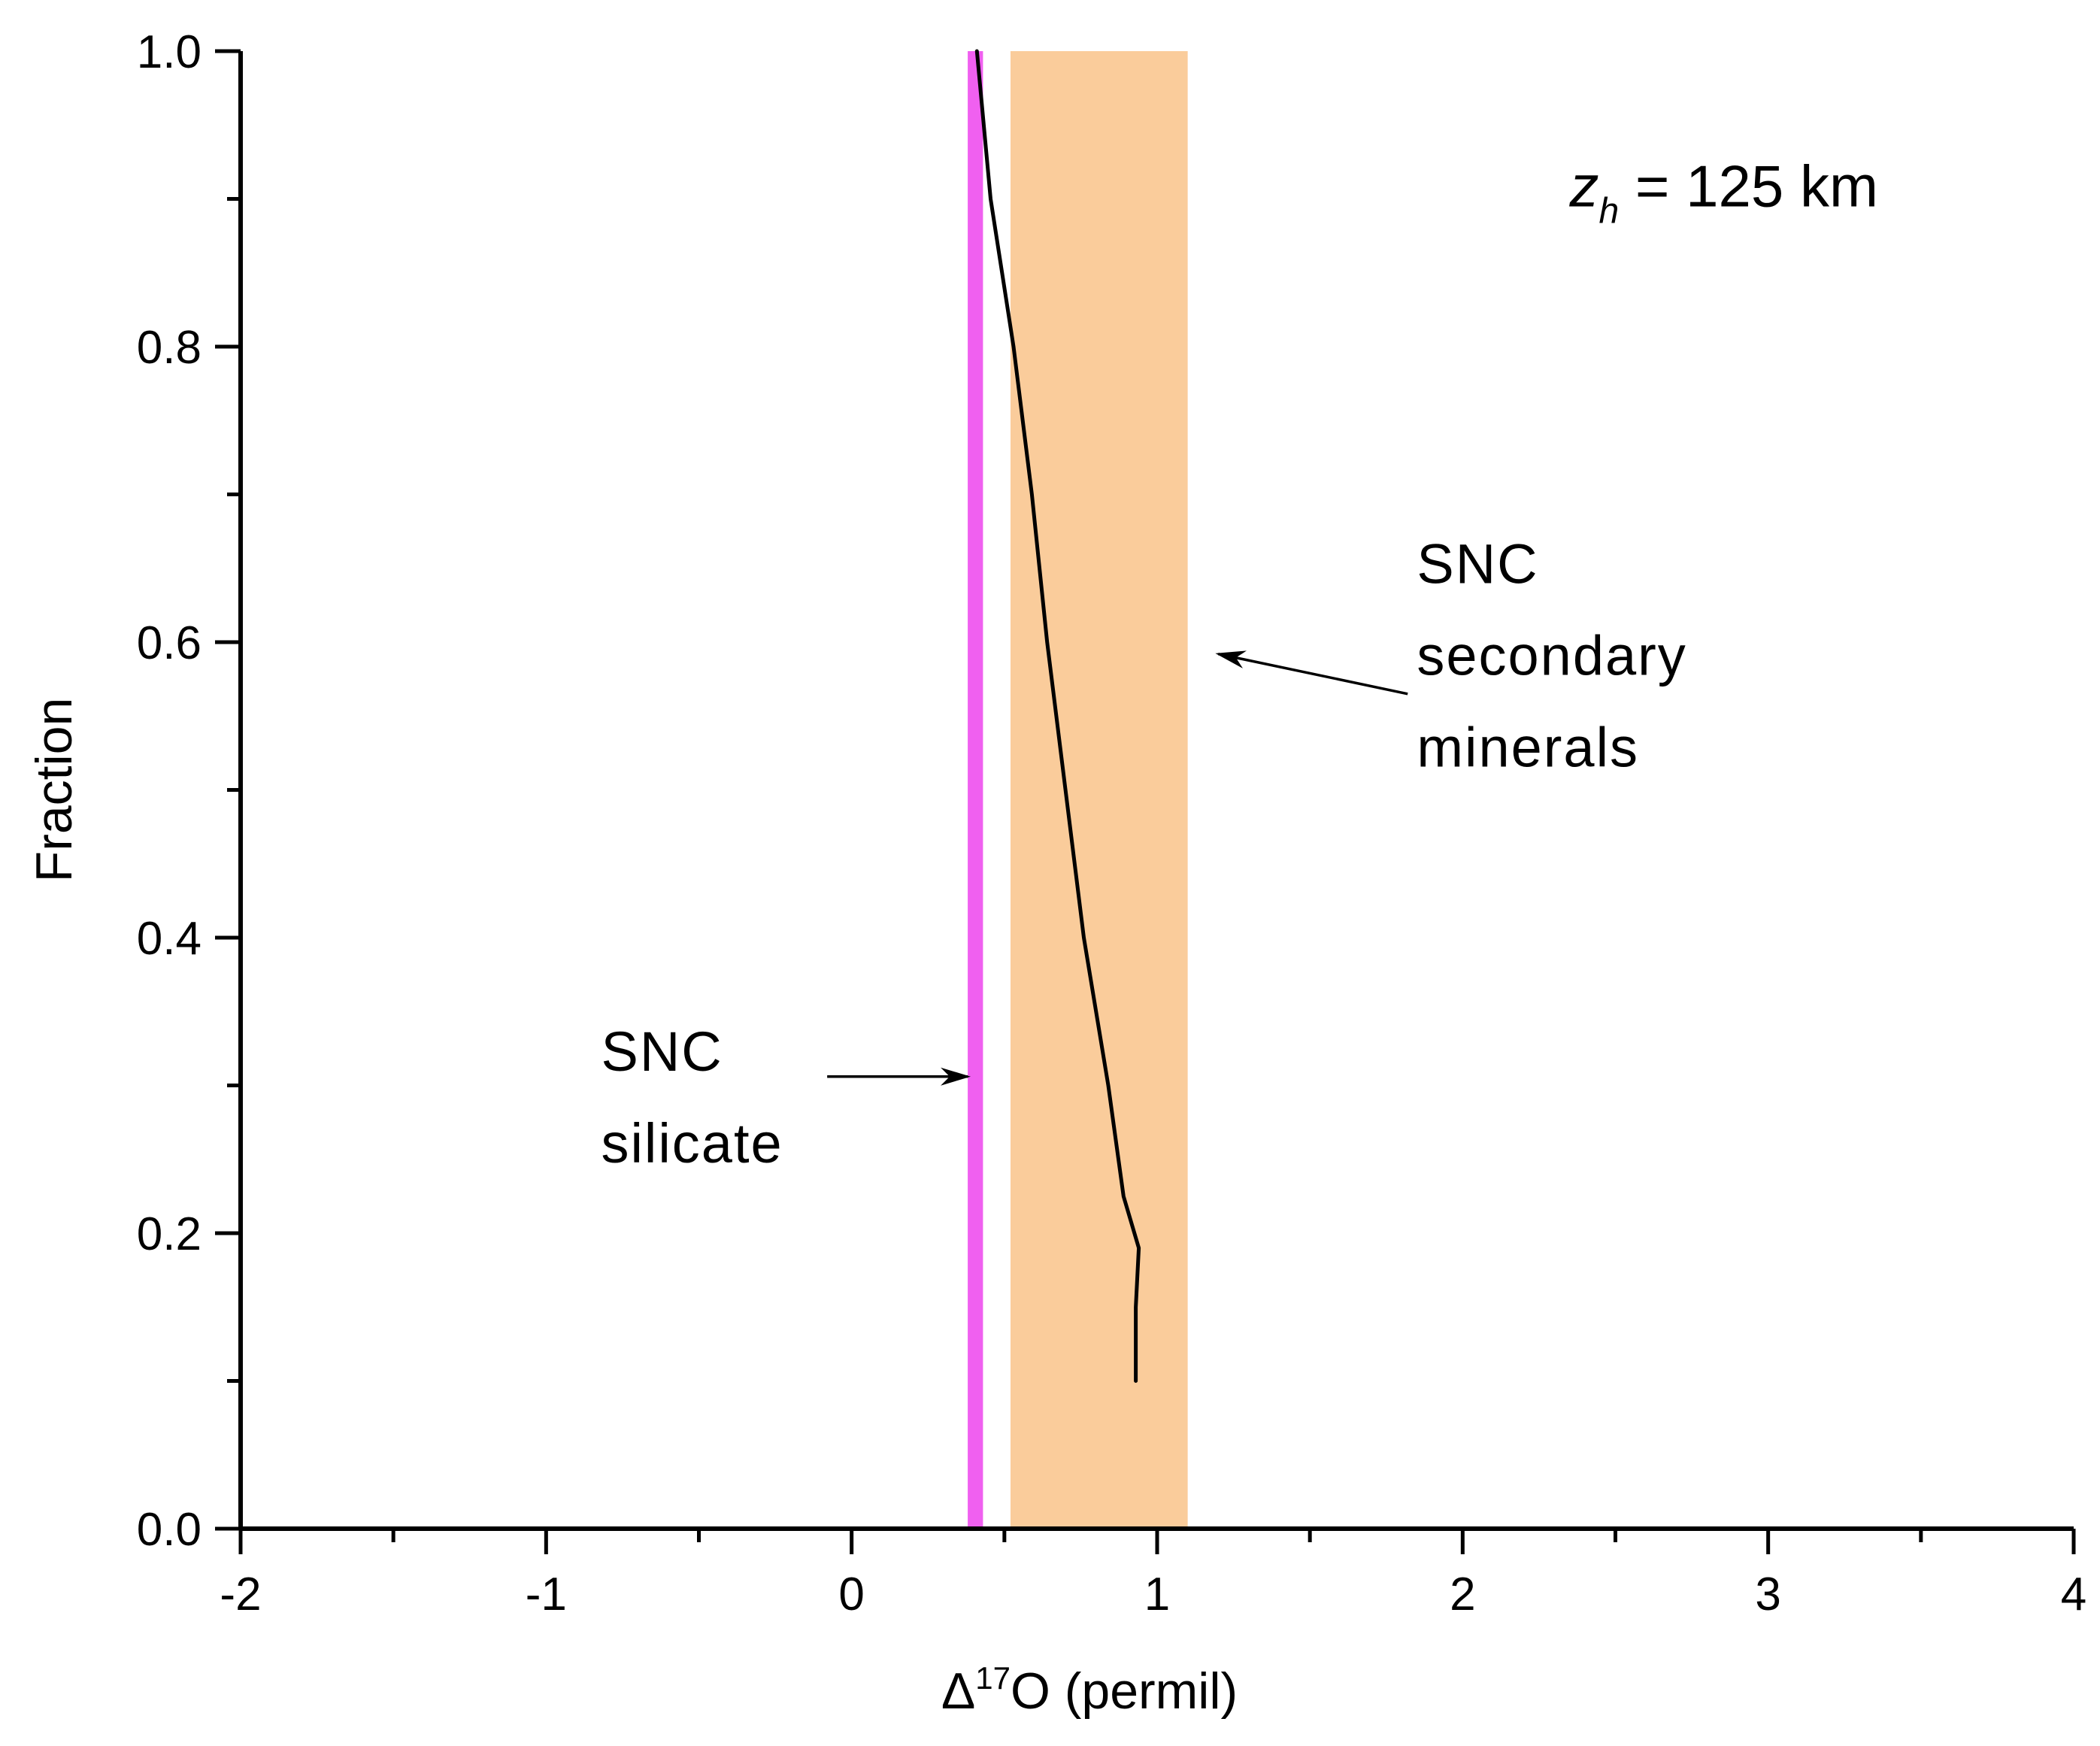 This screenshot has width=2100, height=1746. Describe the element at coordinates (1767, 1594) in the screenshot. I see `x-tick-label: 3` at that location.